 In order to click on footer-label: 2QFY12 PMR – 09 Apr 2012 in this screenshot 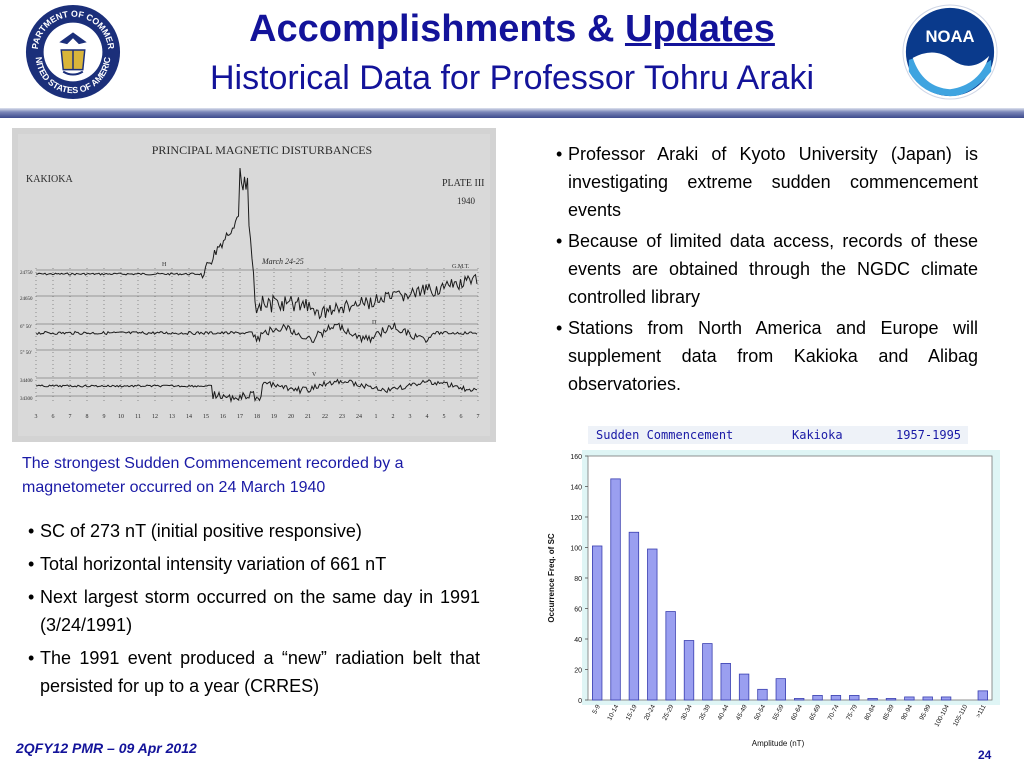, I will do `click(106, 748)`.